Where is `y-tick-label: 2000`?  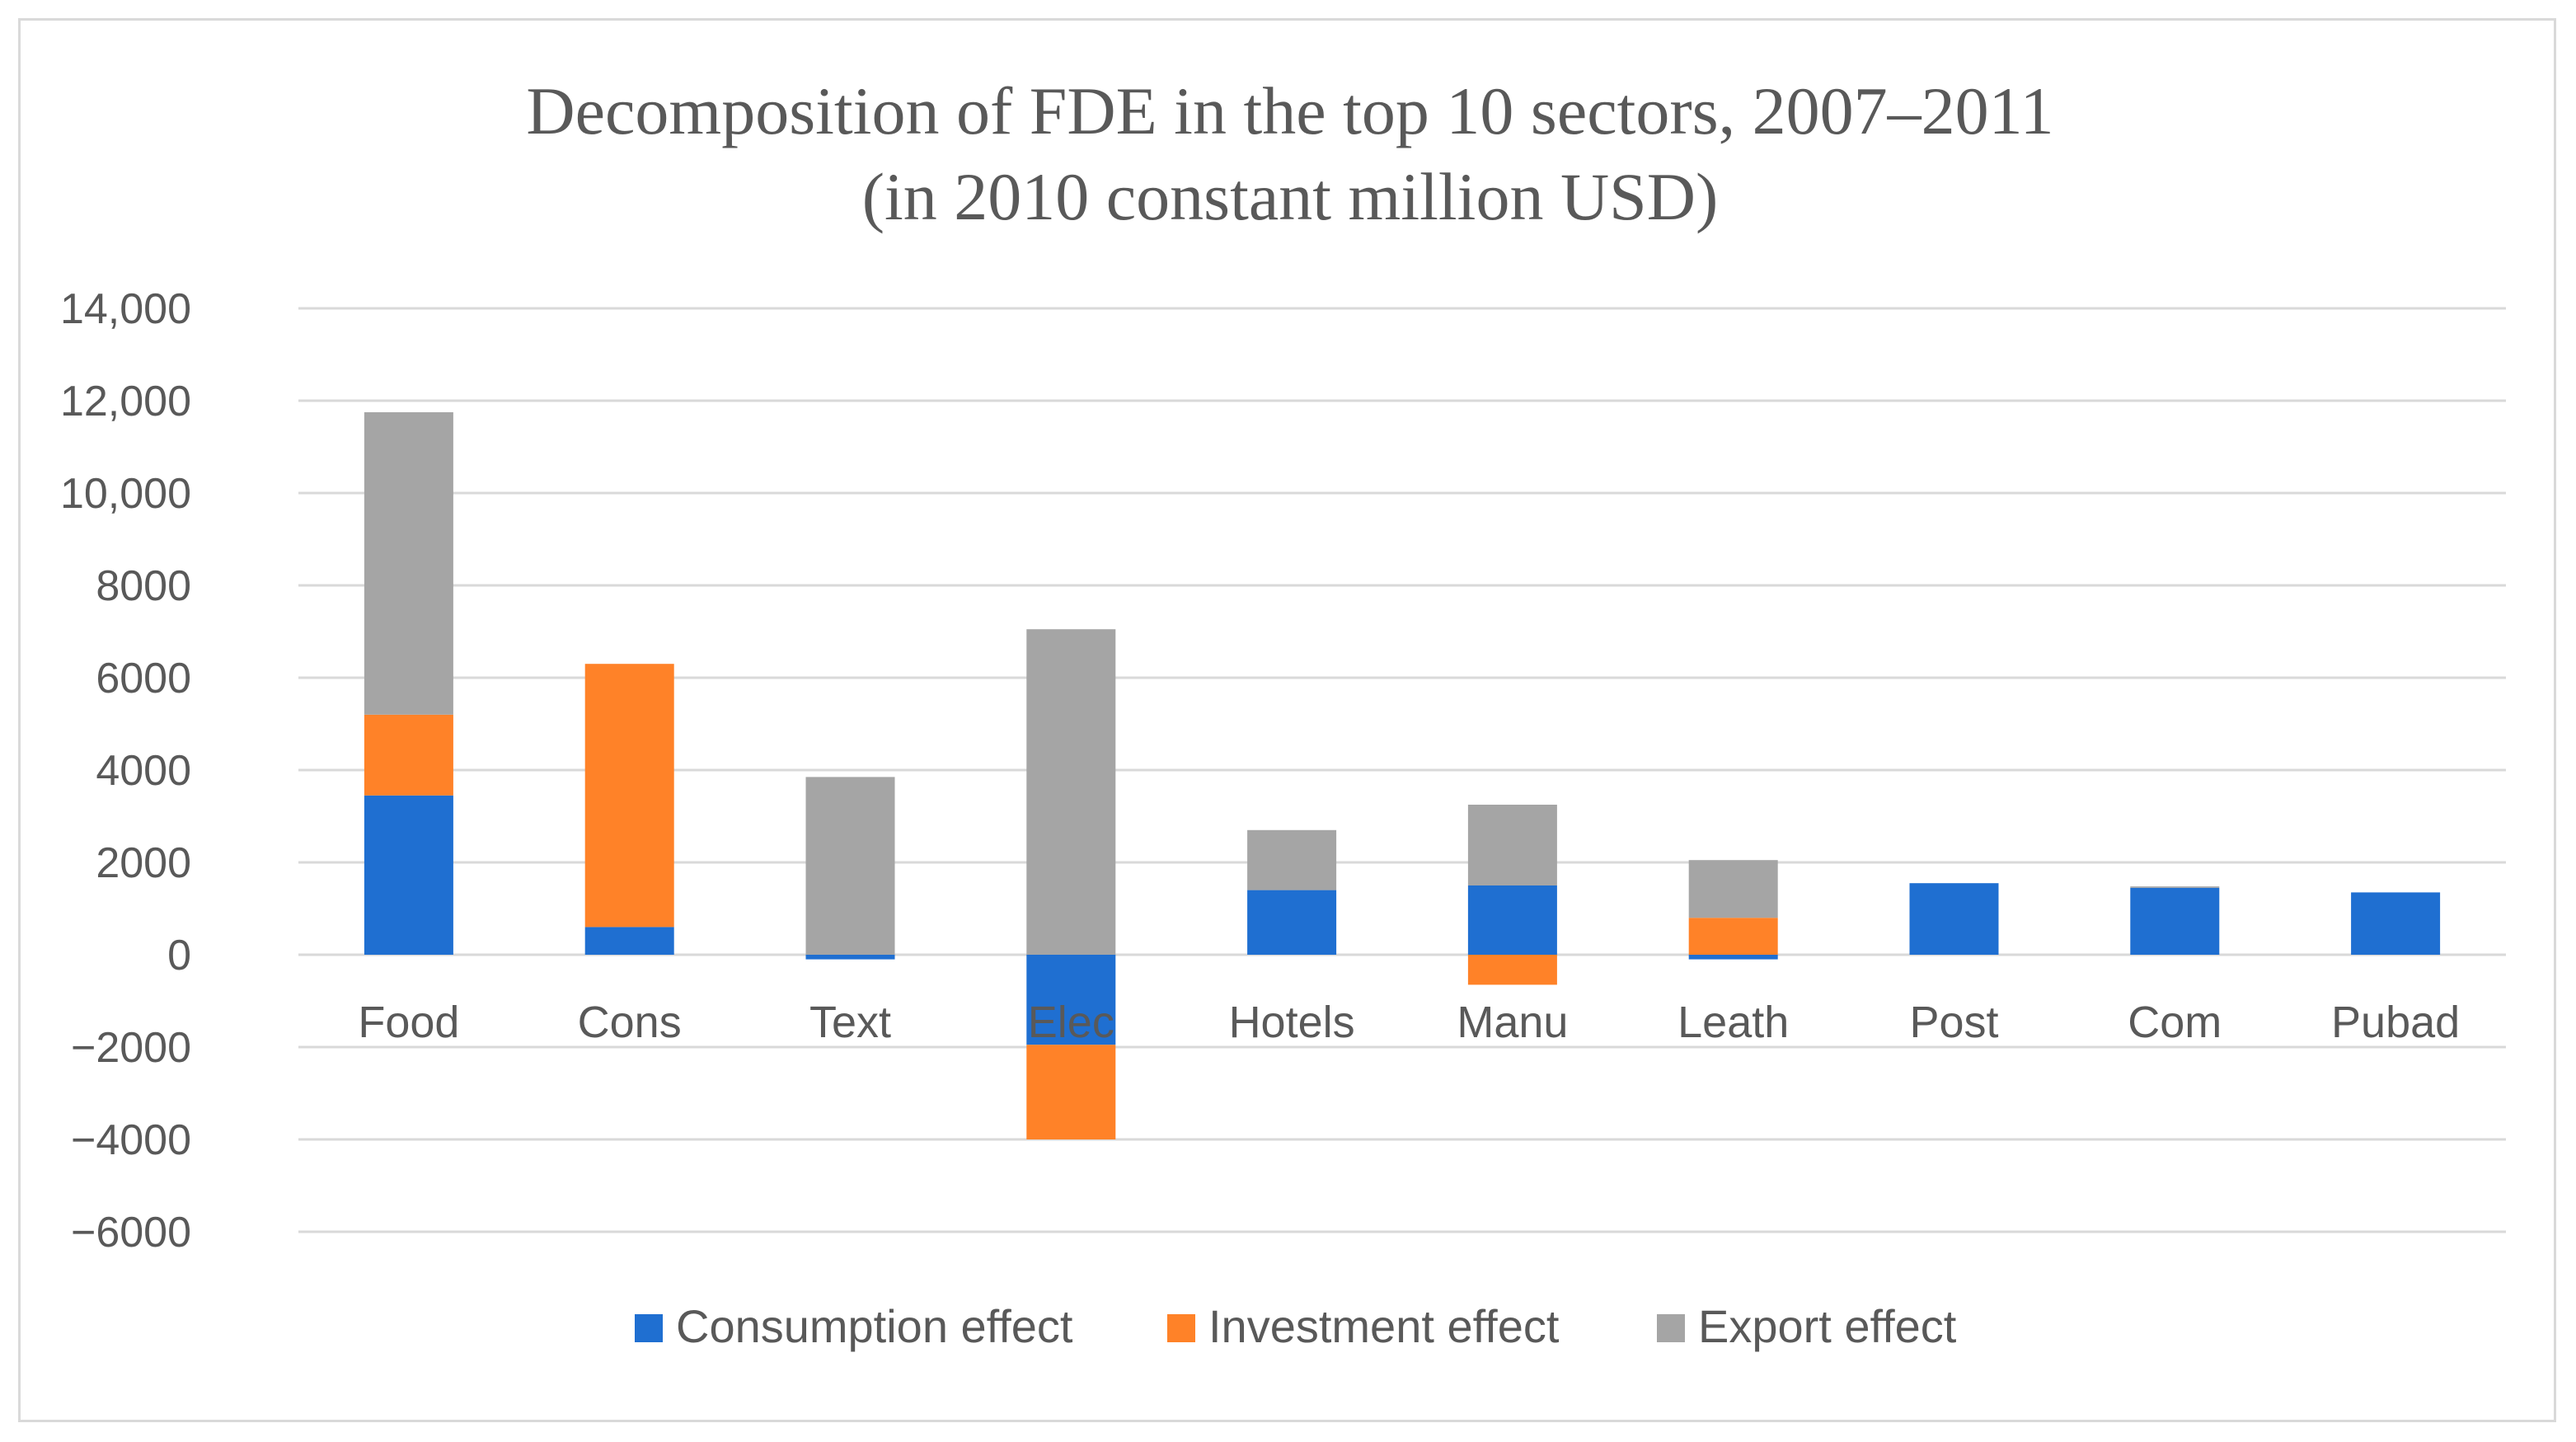 y-tick-label: 2000 is located at coordinates (144, 863).